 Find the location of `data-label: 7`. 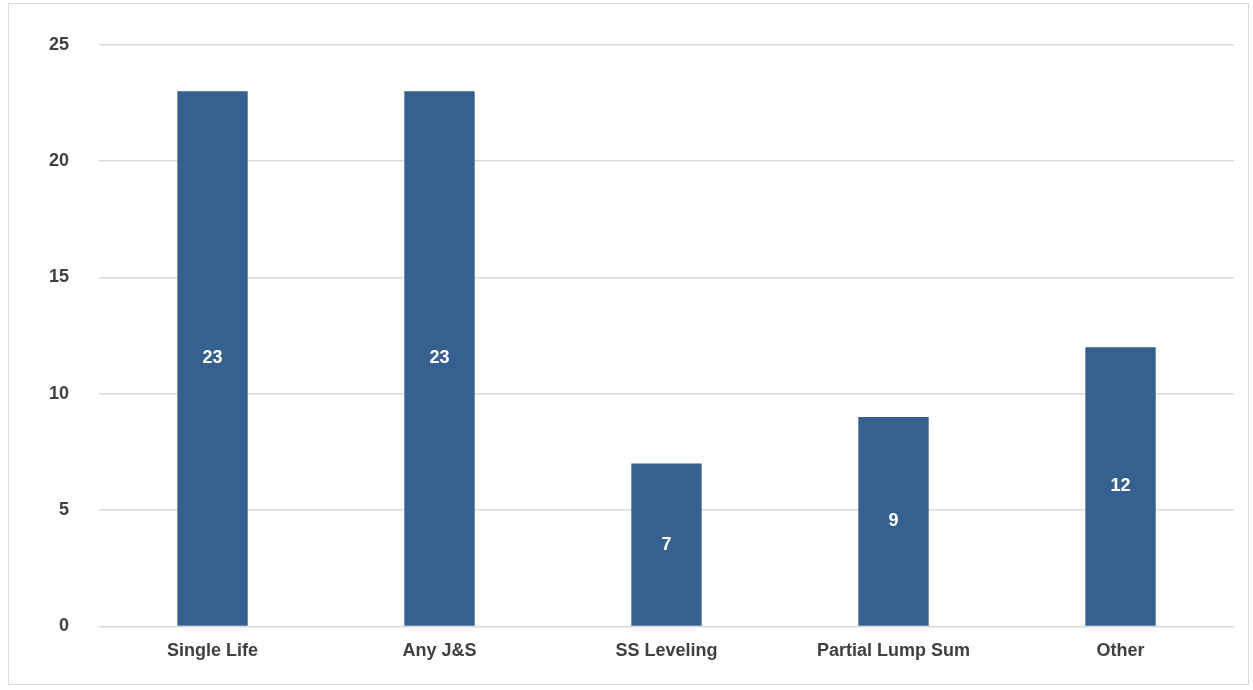

data-label: 7 is located at coordinates (666, 543).